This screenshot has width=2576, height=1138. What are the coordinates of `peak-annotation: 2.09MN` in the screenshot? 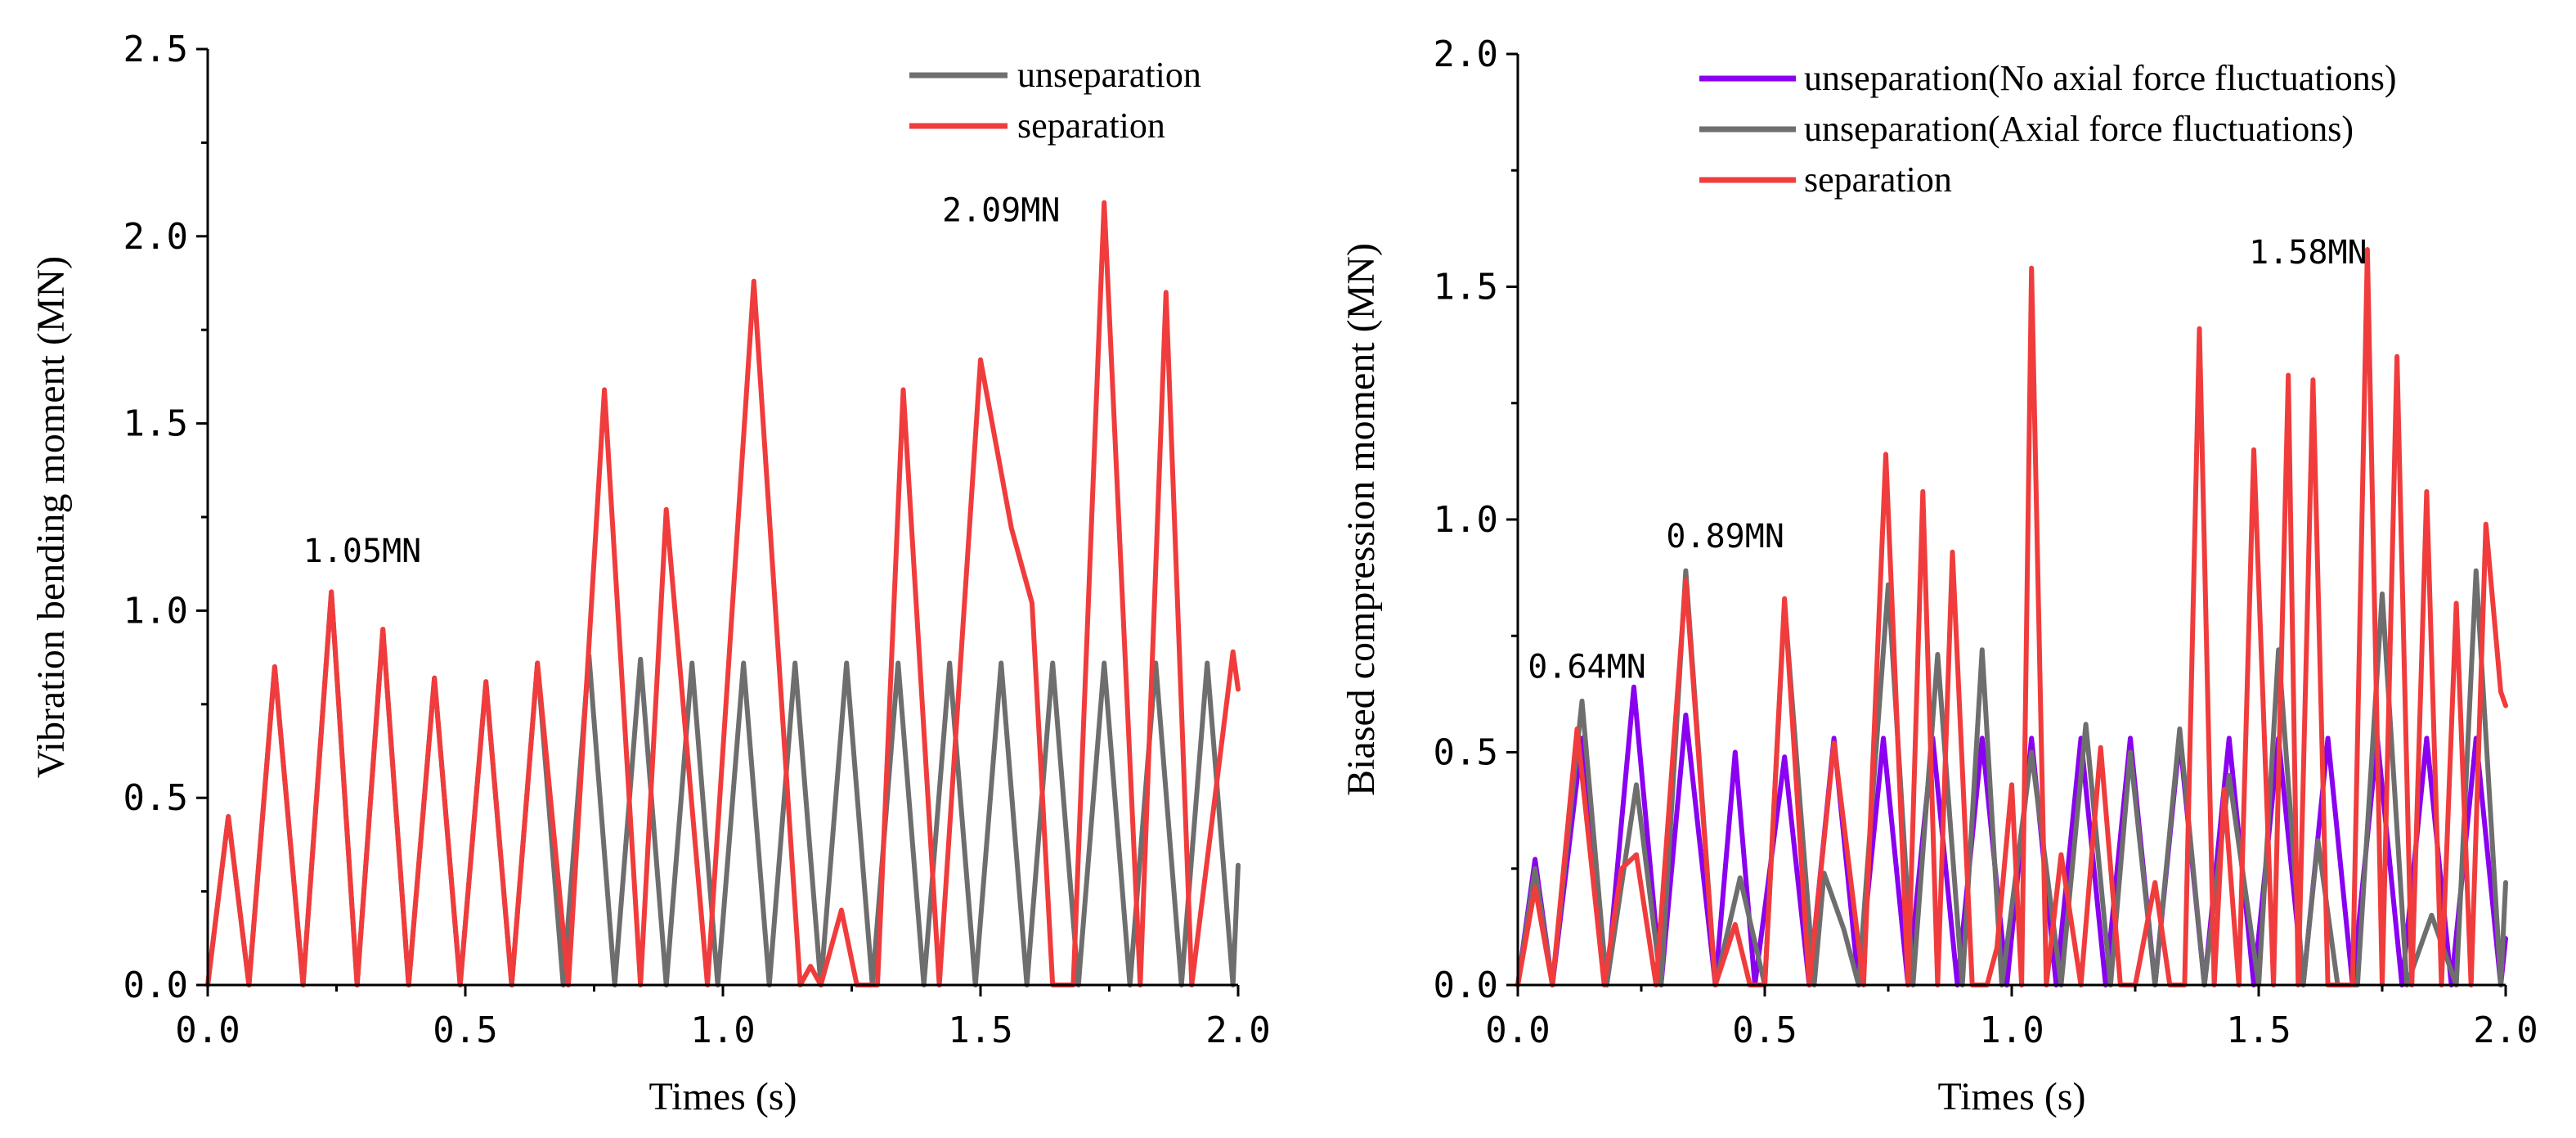 It's located at (1001, 210).